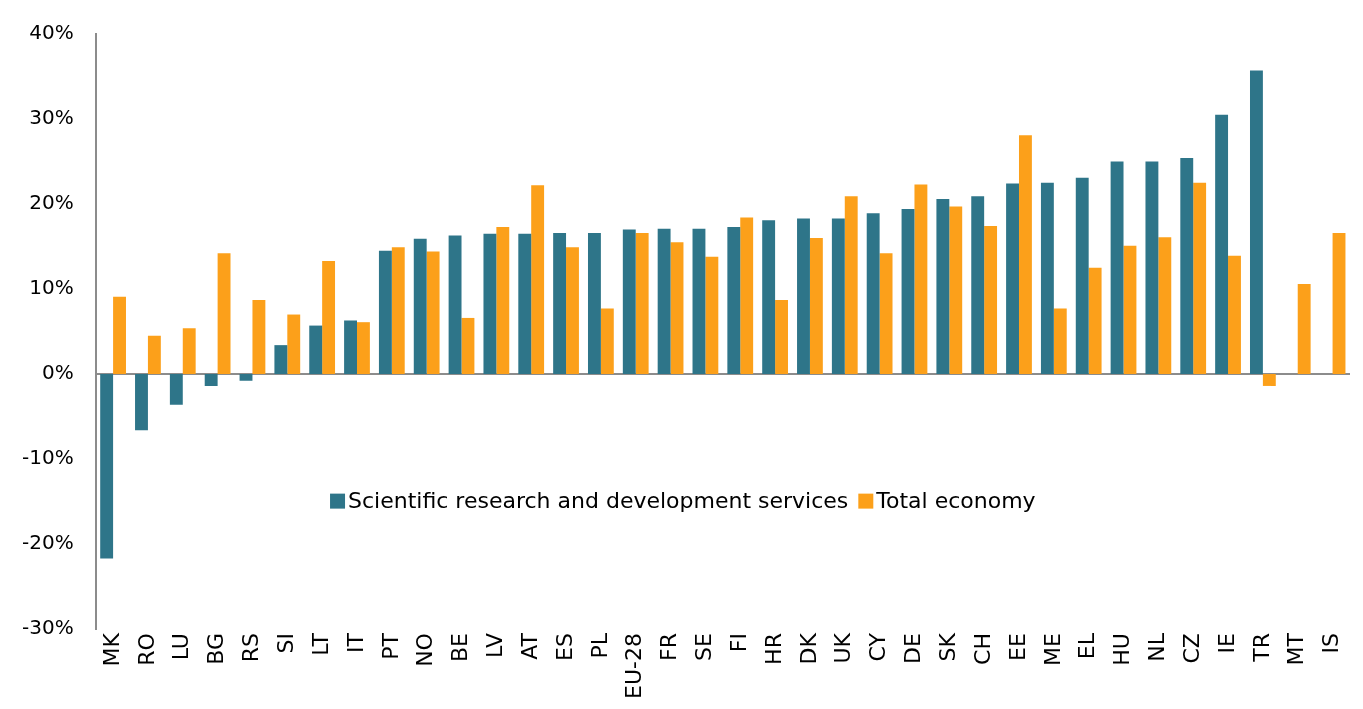 This screenshot has height=709, width=1363. What do you see at coordinates (913, 648) in the screenshot?
I see `x-tick-label: DE` at bounding box center [913, 648].